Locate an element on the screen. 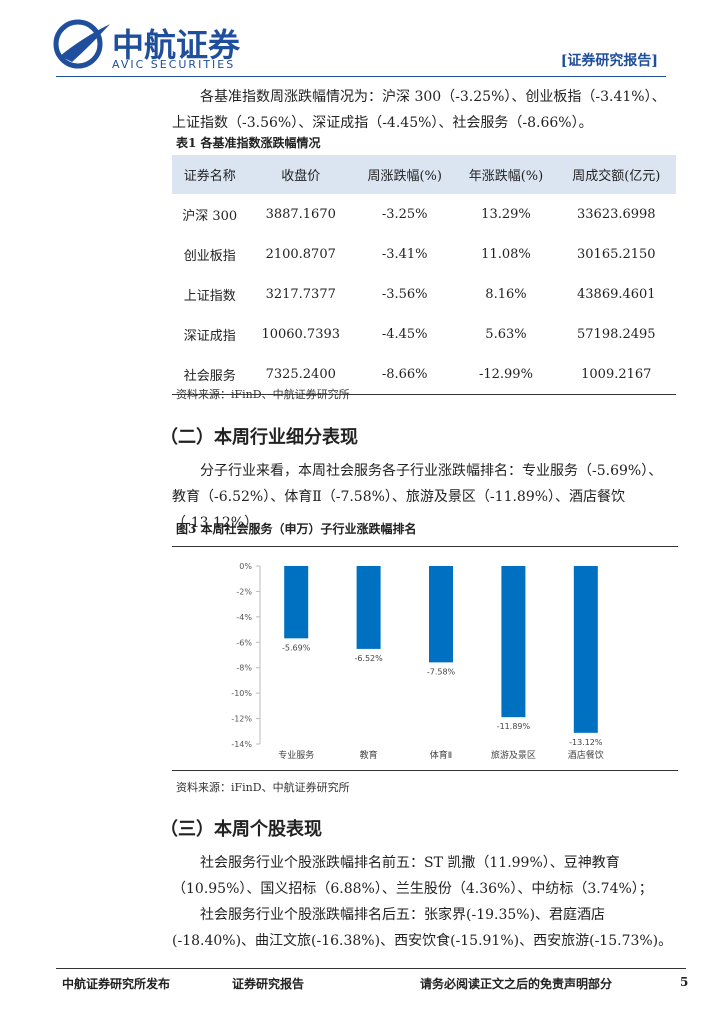  table-cell: -3.41% is located at coordinates (404, 254).